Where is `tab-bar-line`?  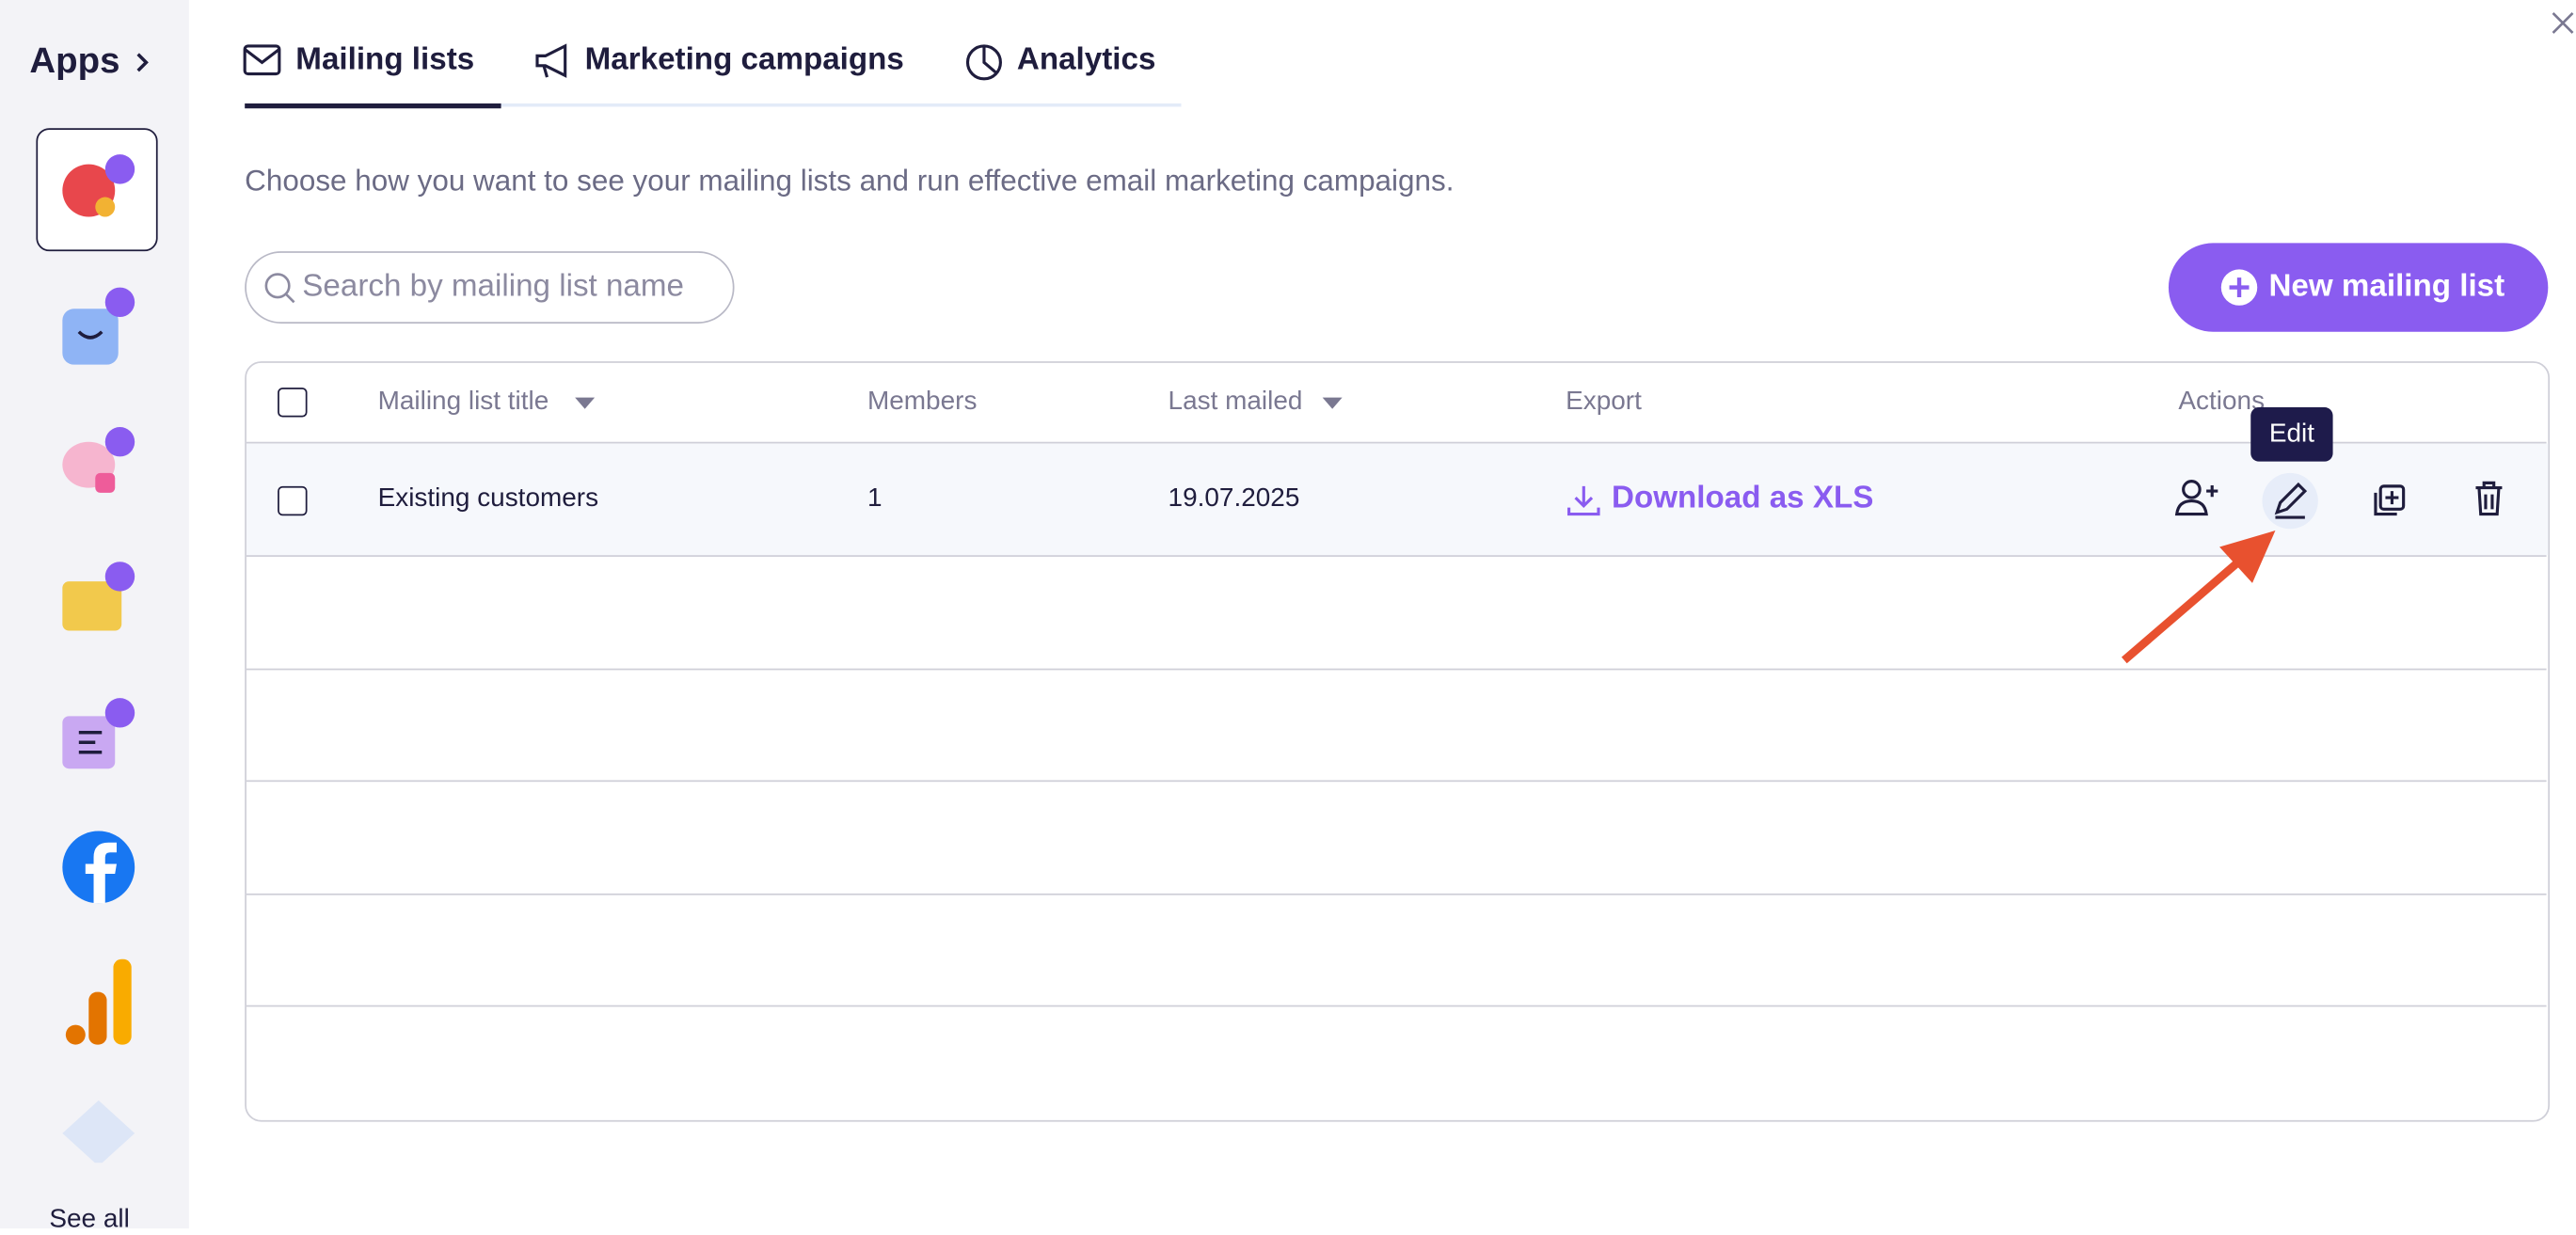 tab-bar-line is located at coordinates (841, 105).